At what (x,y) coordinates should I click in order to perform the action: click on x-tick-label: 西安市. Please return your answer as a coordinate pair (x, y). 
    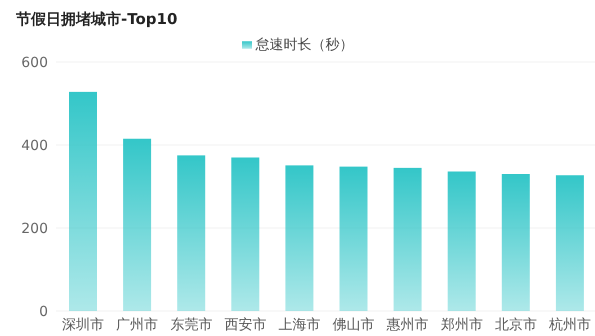
    Looking at the image, I should click on (245, 324).